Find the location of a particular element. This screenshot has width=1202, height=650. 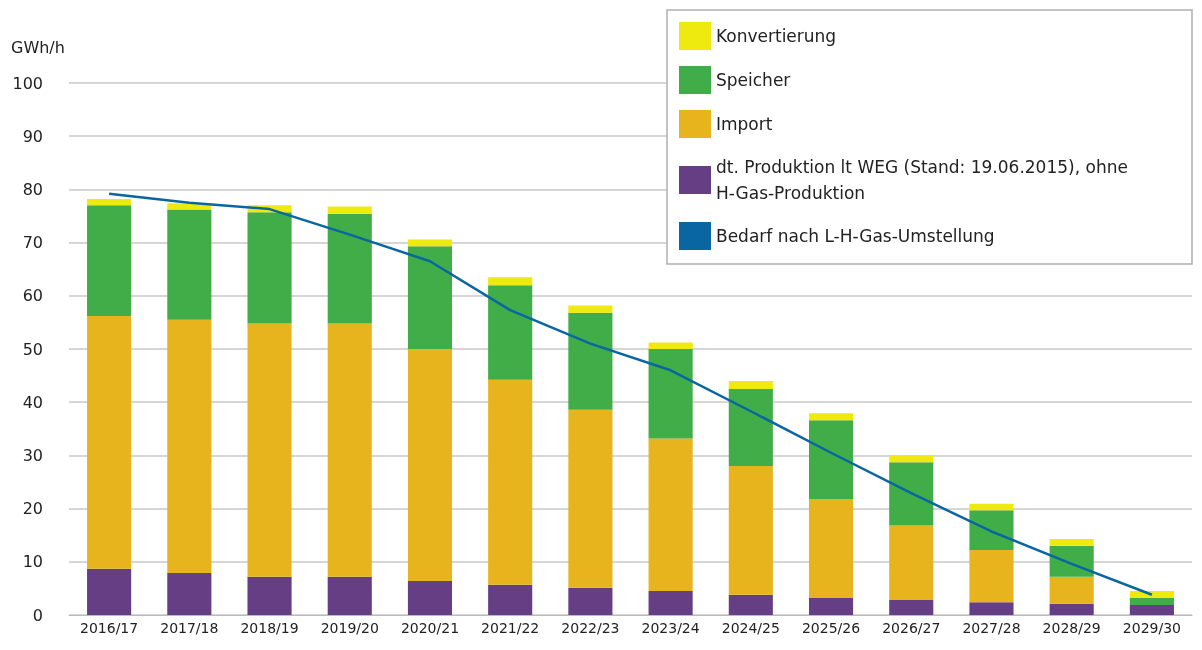

y-tick-label: 80 is located at coordinates (32, 189).